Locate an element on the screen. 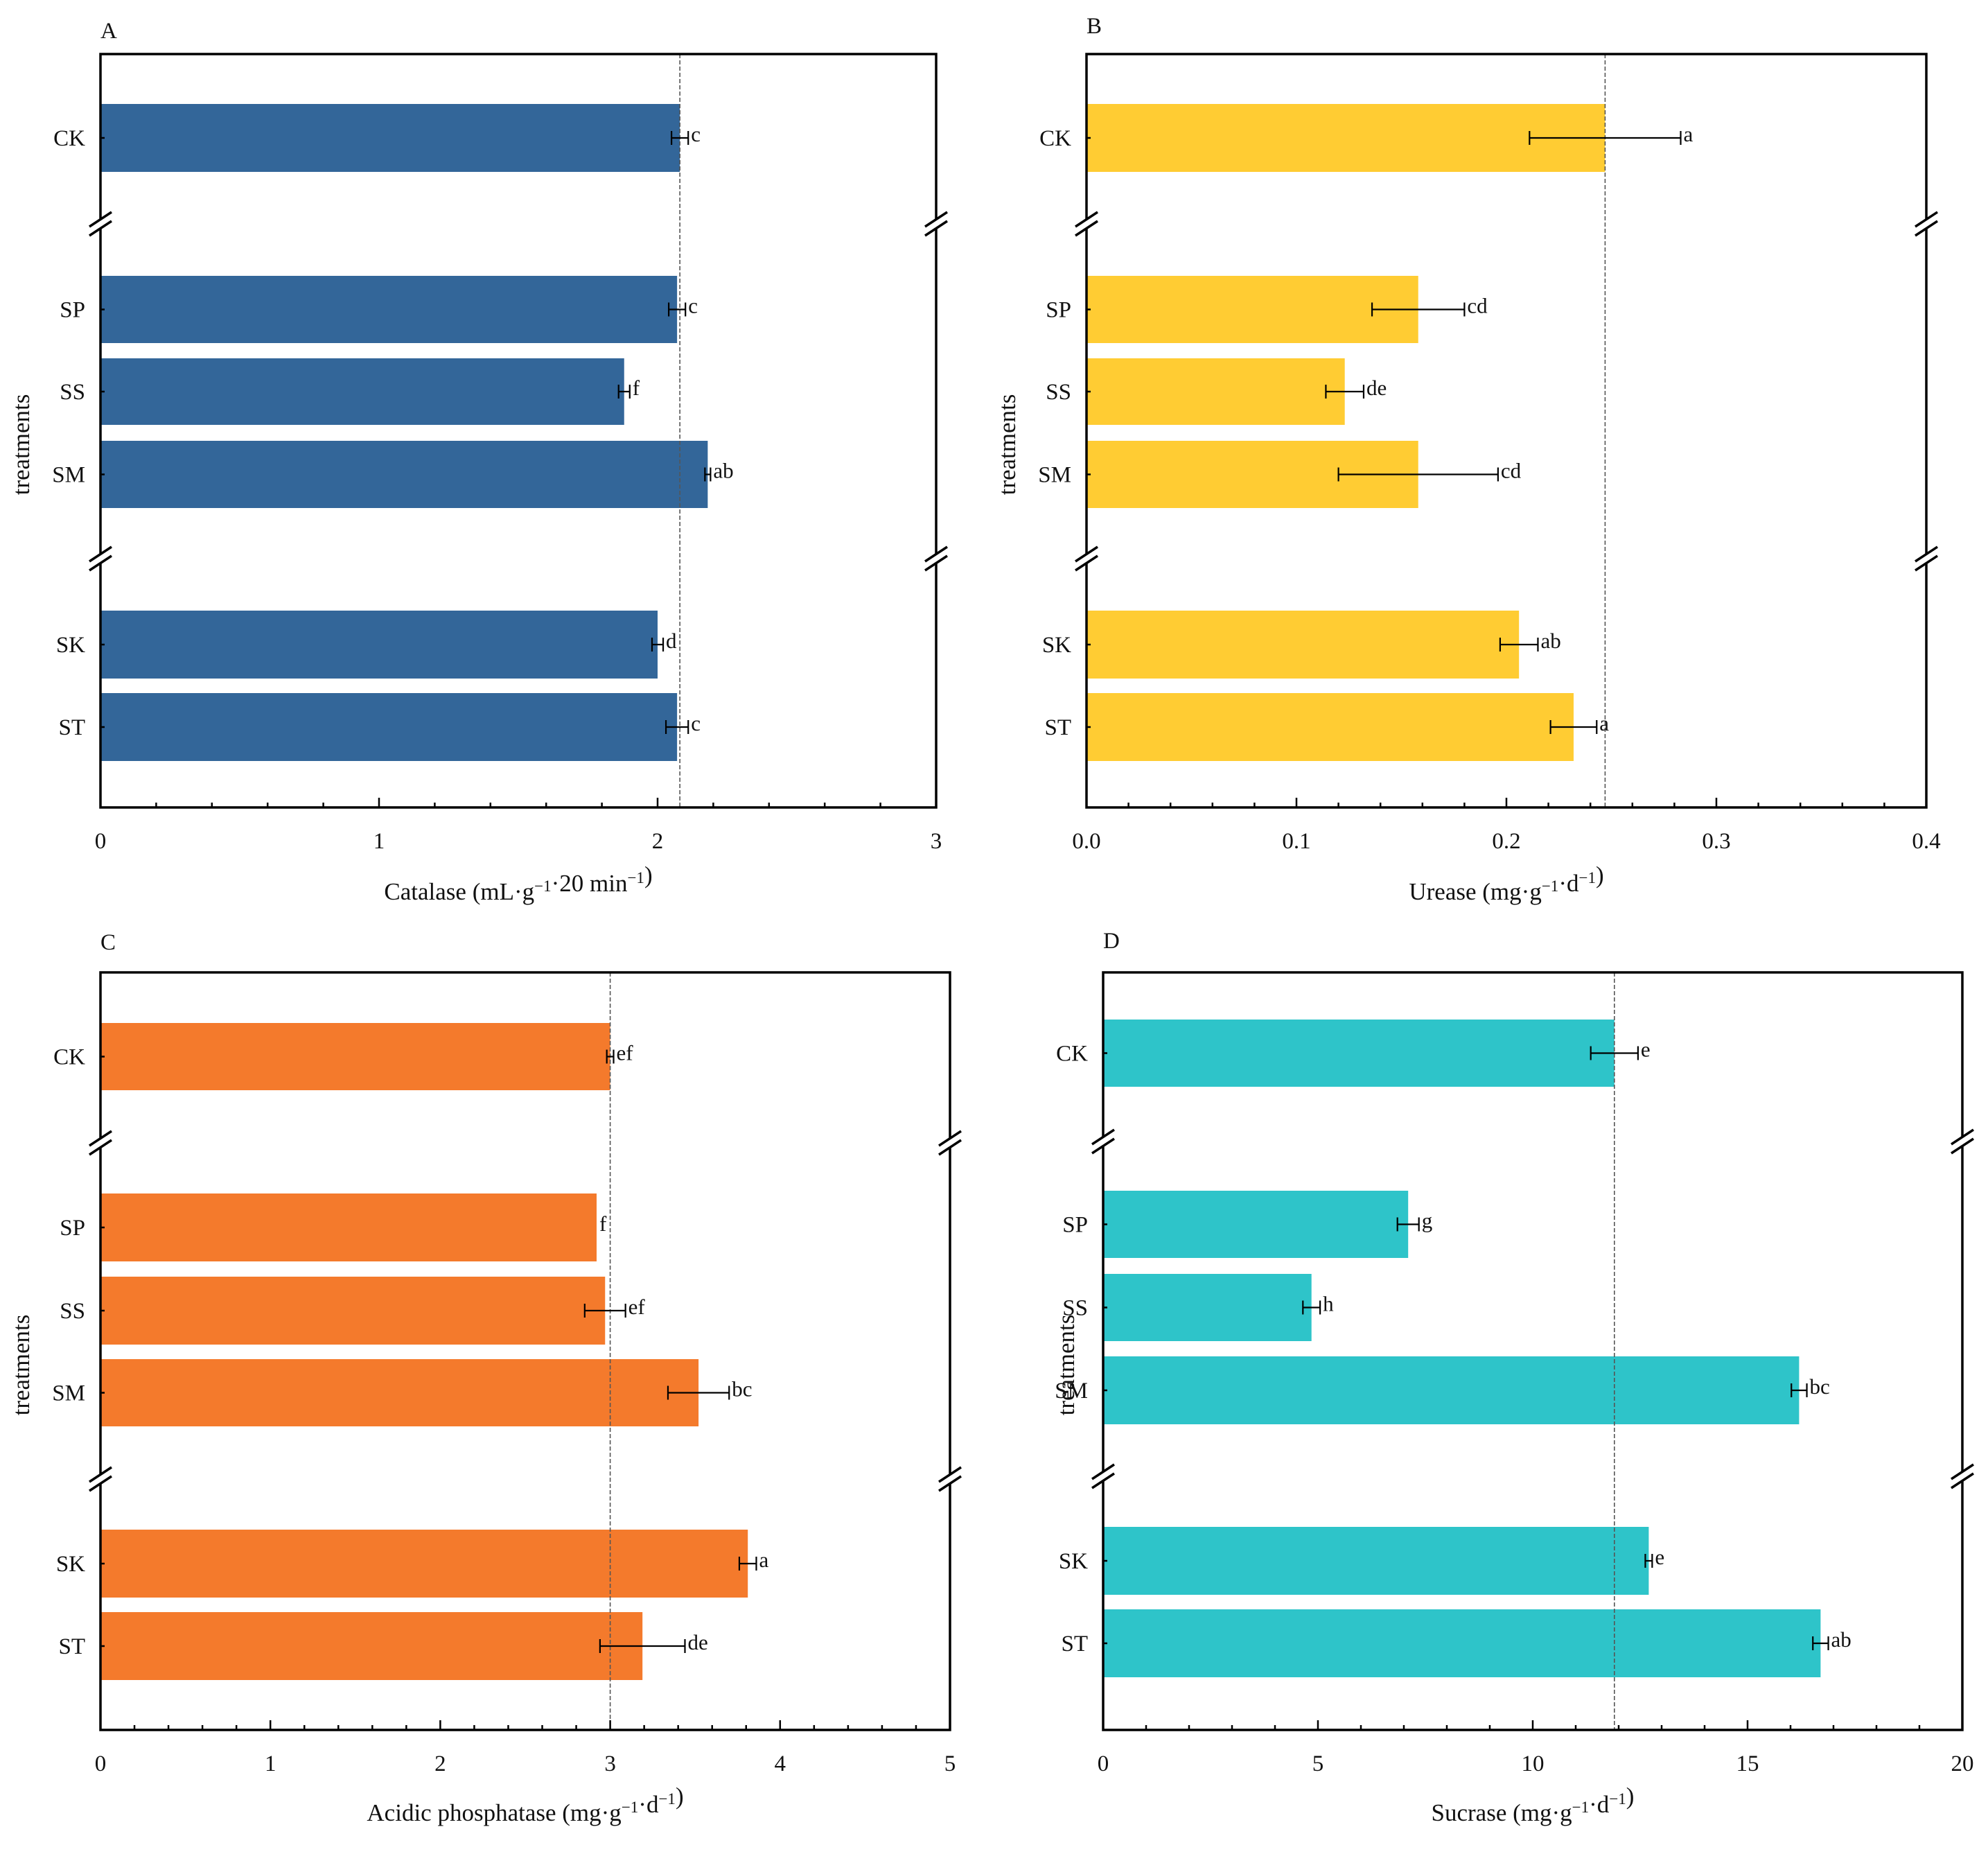 This screenshot has height=1854, width=1988. significance-letter: cd is located at coordinates (1477, 306).